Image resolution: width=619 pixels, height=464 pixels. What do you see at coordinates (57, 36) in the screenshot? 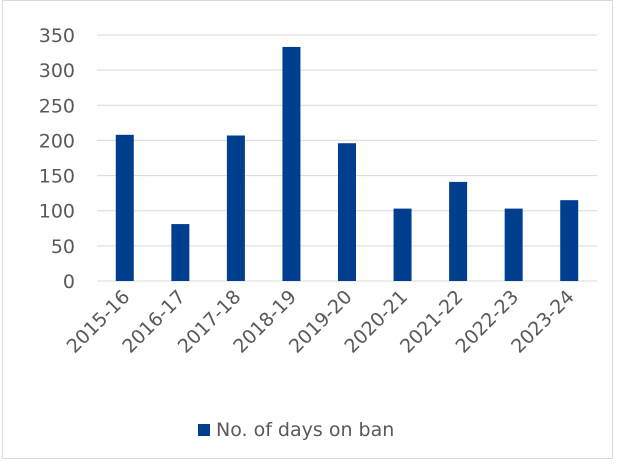
I see `y-tick-label: 350` at bounding box center [57, 36].